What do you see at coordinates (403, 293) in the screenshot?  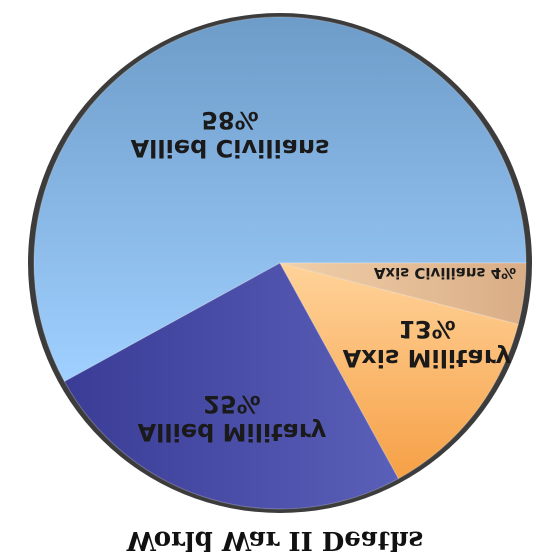 I see `pie-slice-axis-civilians` at bounding box center [403, 293].